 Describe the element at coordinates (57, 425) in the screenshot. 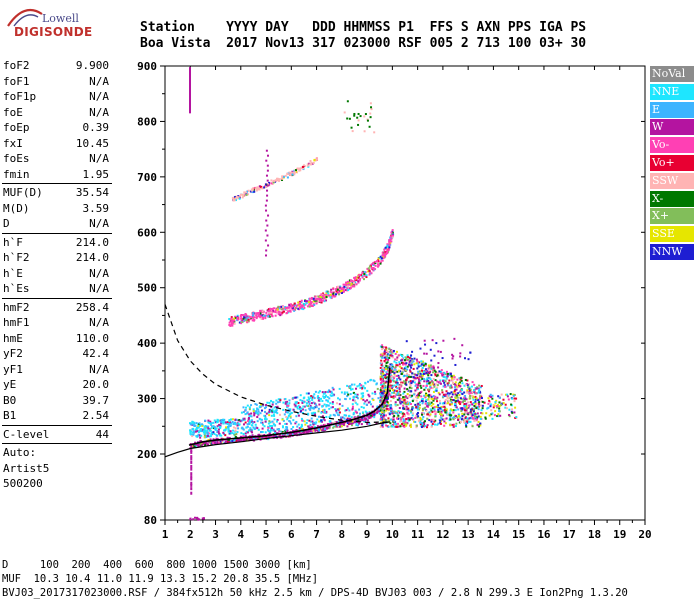

I see `param-separator` at that location.